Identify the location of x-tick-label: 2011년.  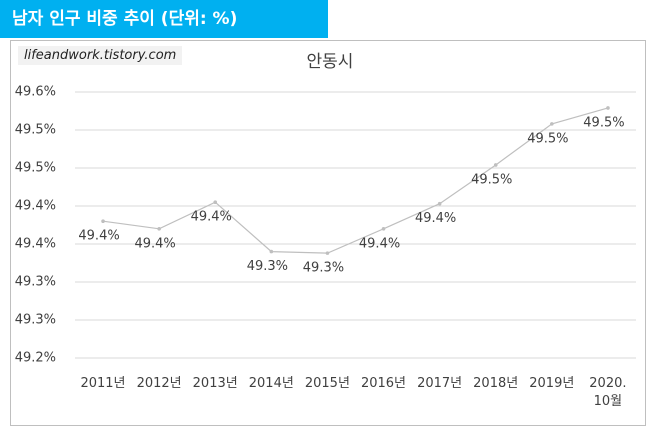
(103, 383).